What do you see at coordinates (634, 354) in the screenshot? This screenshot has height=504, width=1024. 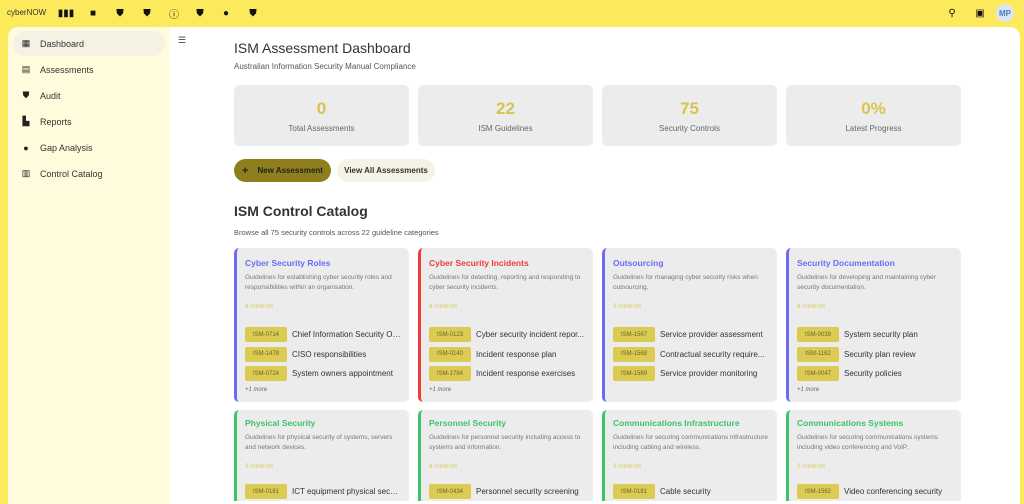 I see `control-id-badge: ISM-1568` at bounding box center [634, 354].